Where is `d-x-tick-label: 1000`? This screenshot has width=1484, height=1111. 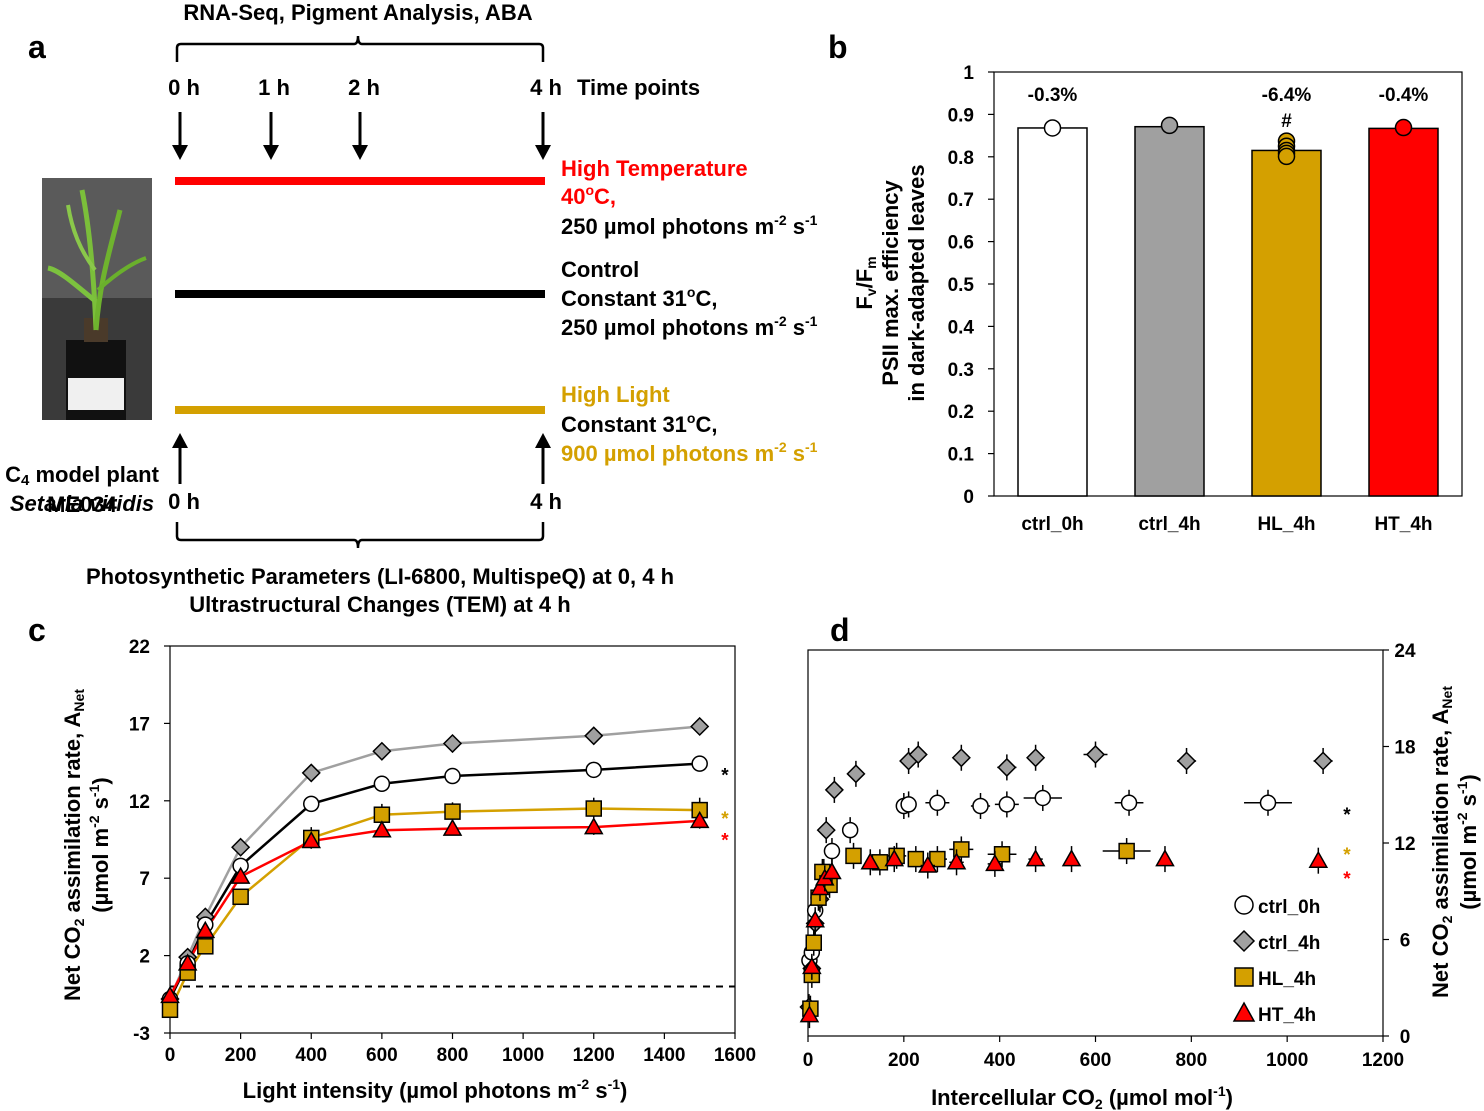
d-x-tick-label: 1000 is located at coordinates (1287, 1060).